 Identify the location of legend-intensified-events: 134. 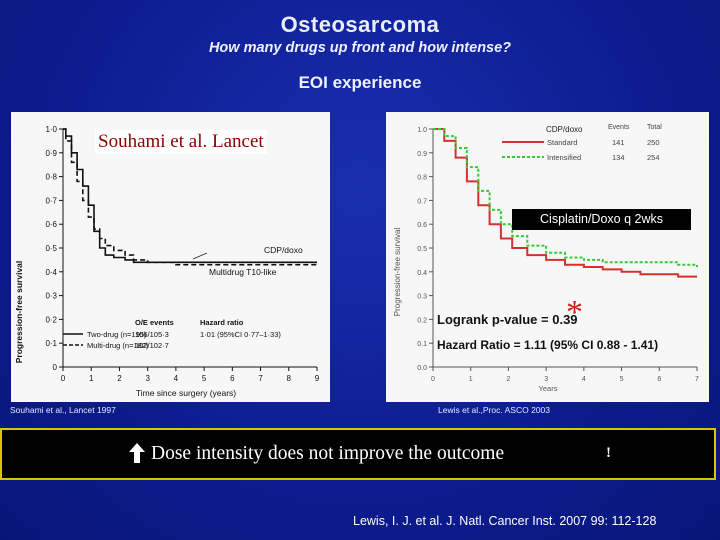
(618, 157).